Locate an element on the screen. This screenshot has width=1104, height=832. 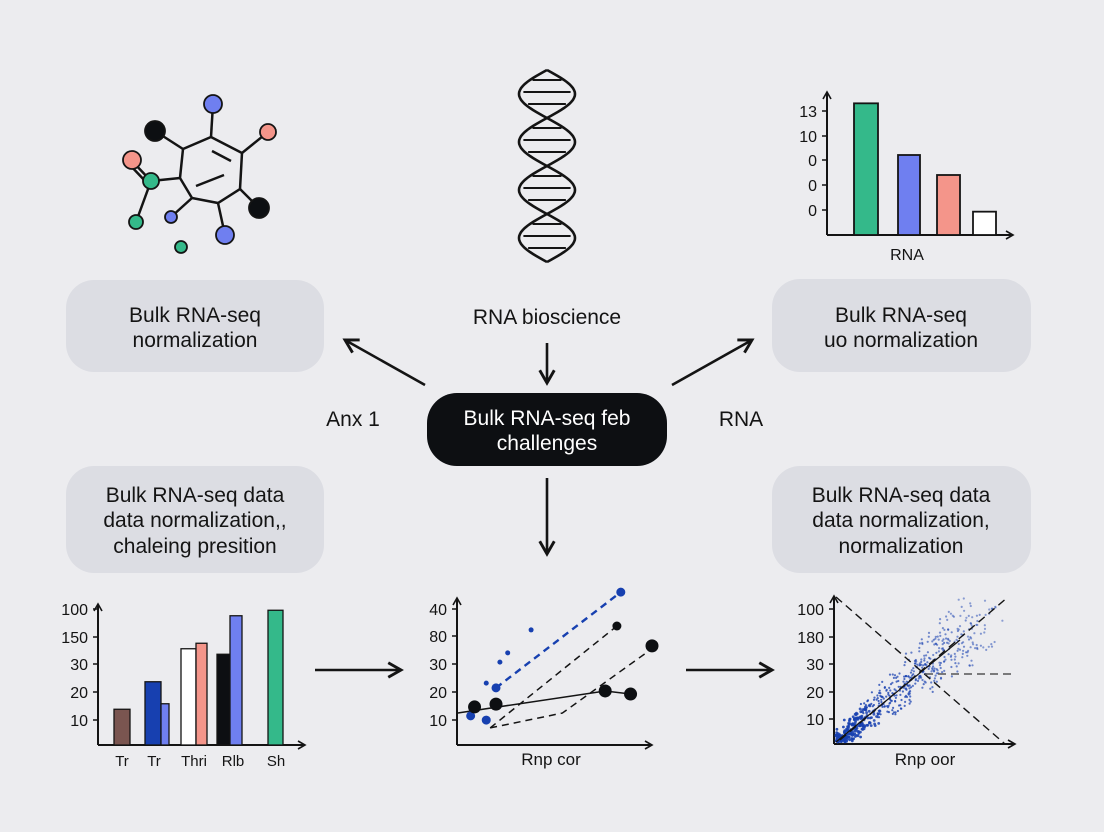
box-top-left: Bulk RNA-seq normalization is located at coordinates (195, 326).